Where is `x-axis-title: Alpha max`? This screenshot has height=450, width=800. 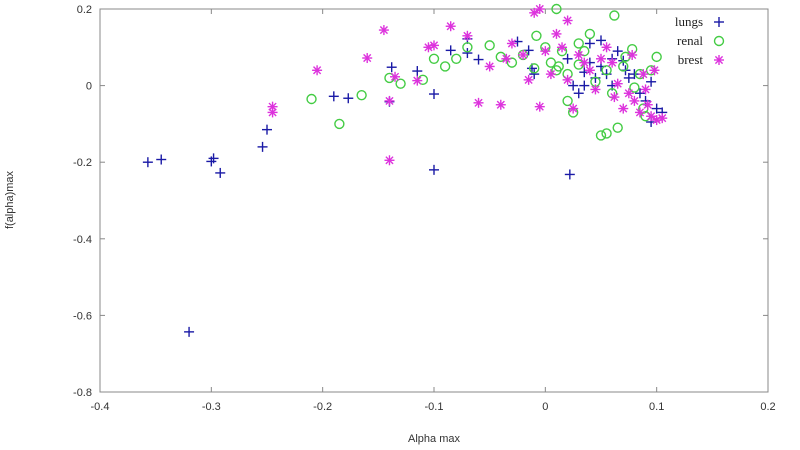
x-axis-title: Alpha max is located at coordinates (434, 439).